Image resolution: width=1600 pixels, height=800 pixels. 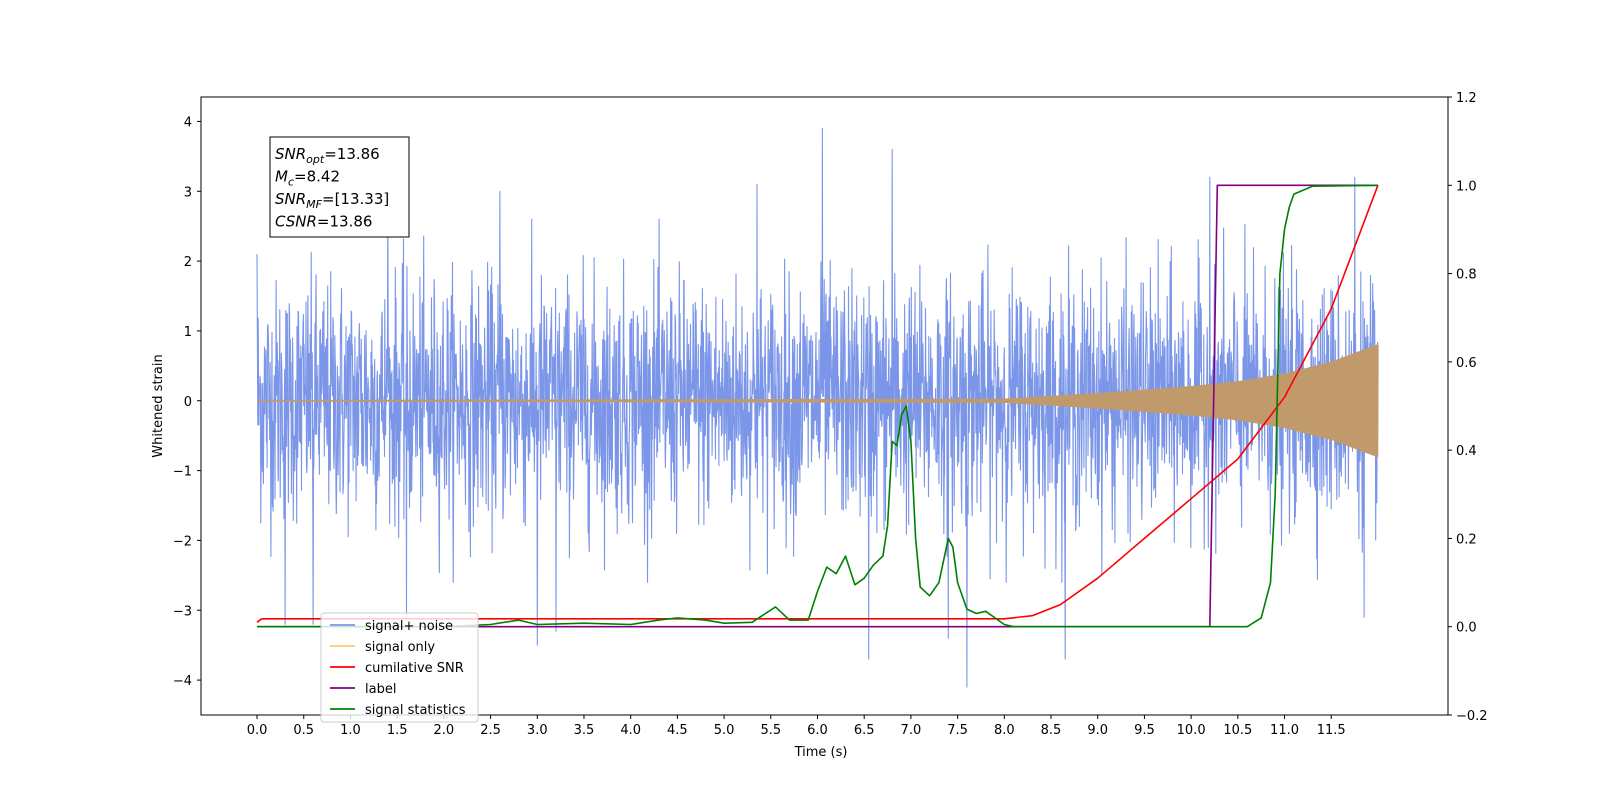 I want to click on y-left-tick-label: 0, so click(x=188, y=402).